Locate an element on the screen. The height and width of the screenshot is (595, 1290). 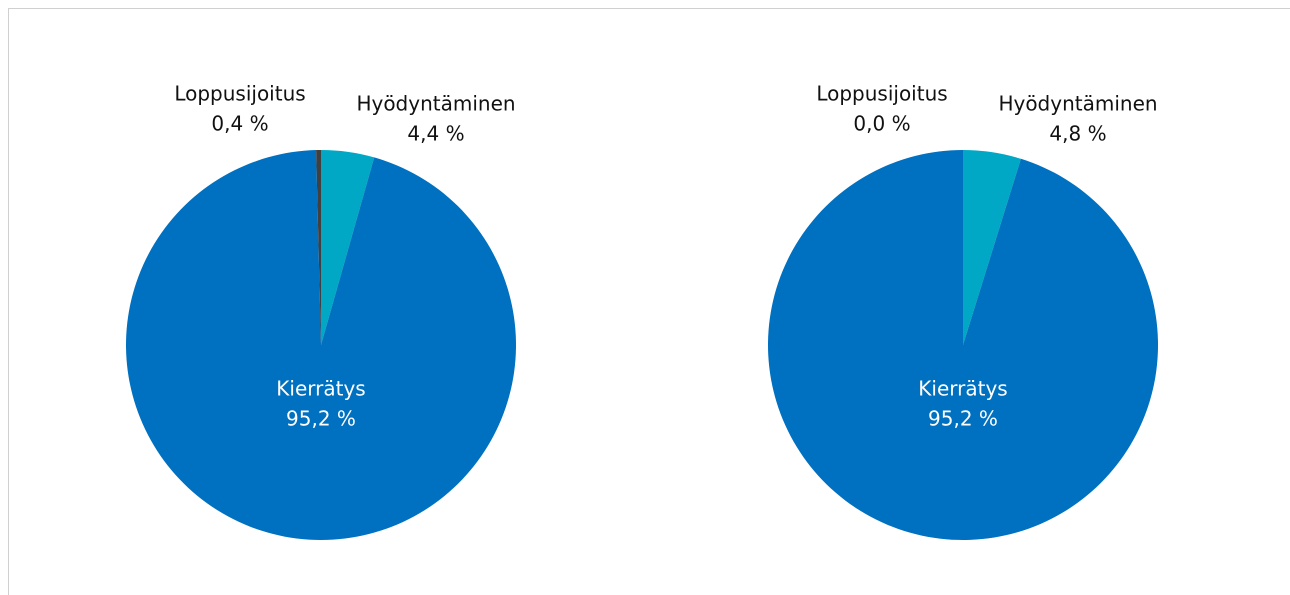
slice-value-label: 4,8 % is located at coordinates (1077, 134).